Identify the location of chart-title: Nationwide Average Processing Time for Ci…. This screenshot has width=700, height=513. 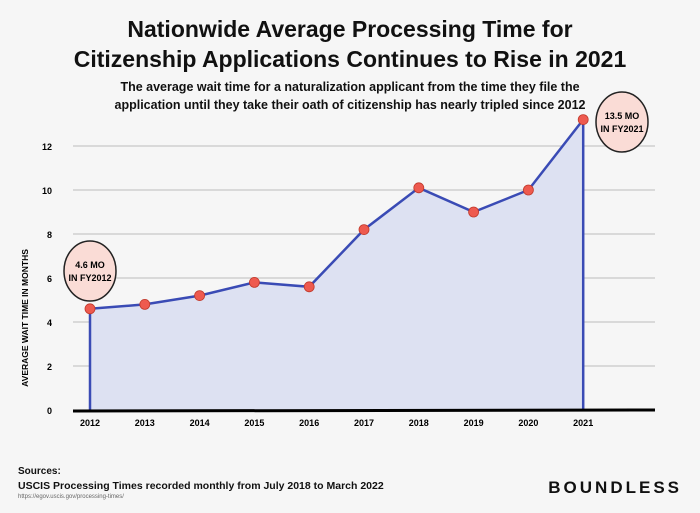
(350, 44).